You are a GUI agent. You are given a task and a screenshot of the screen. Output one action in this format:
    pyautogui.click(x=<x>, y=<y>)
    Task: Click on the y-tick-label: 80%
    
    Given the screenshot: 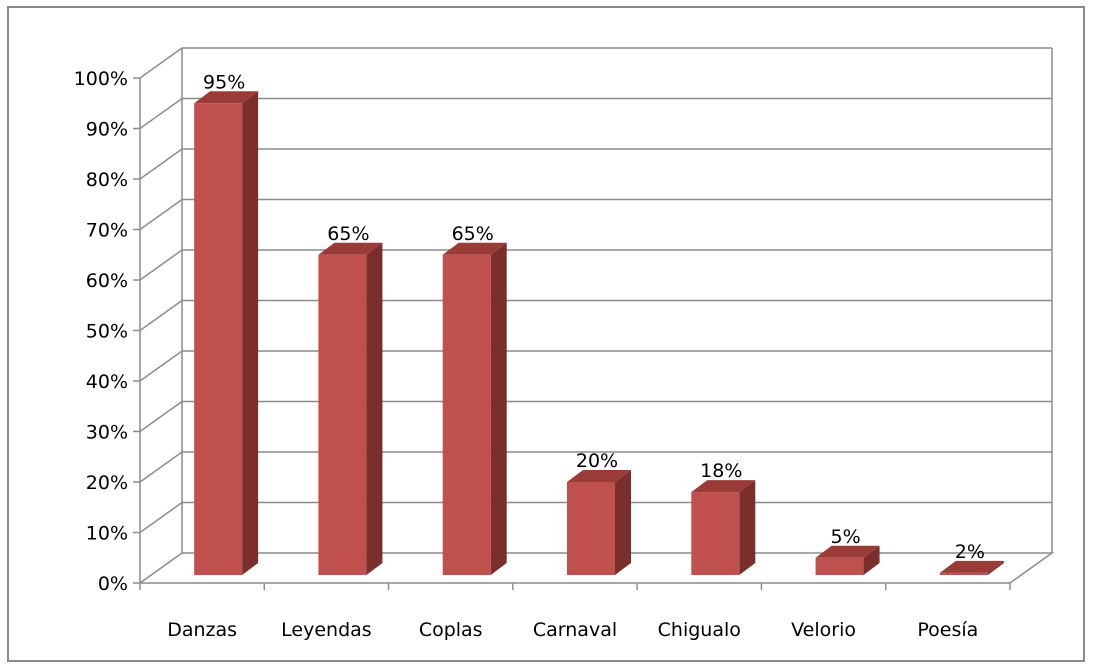 What is the action you would take?
    pyautogui.click(x=107, y=180)
    